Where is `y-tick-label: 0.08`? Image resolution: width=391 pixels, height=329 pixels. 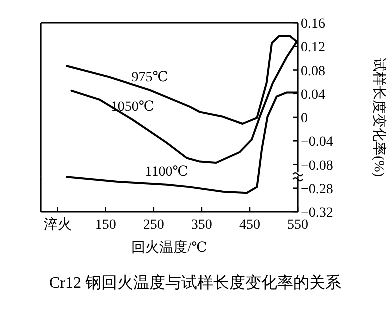
y-tick-label: 0.08 is located at coordinates (313, 72).